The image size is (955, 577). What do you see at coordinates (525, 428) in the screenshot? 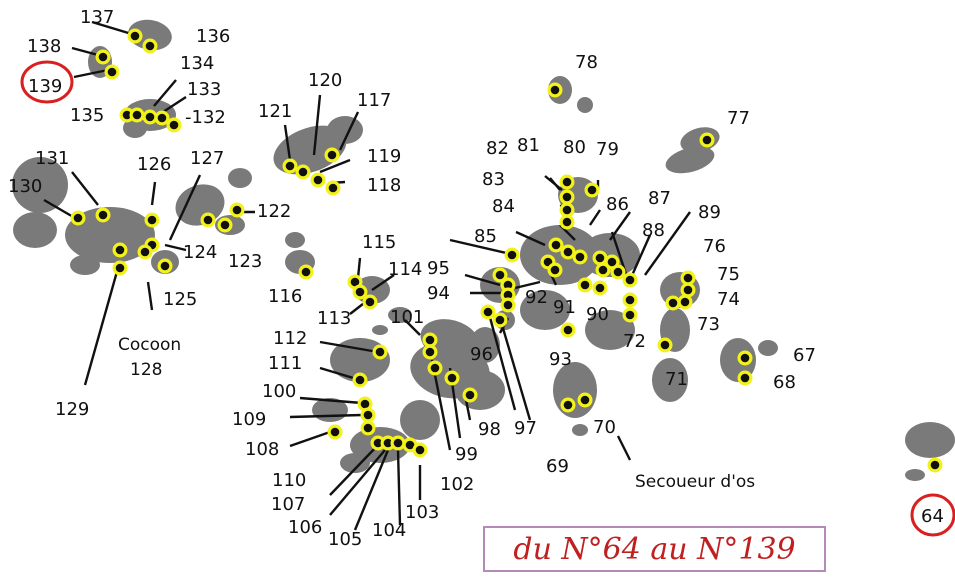
I see `marker-number-label: 97` at bounding box center [525, 428].